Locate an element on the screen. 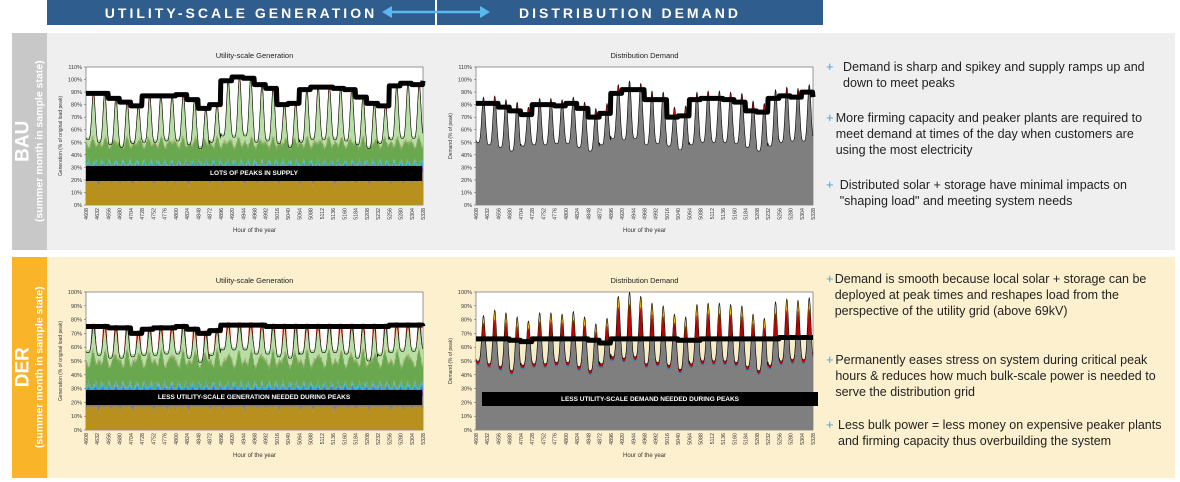  der-label: DER is located at coordinates (23, 367).